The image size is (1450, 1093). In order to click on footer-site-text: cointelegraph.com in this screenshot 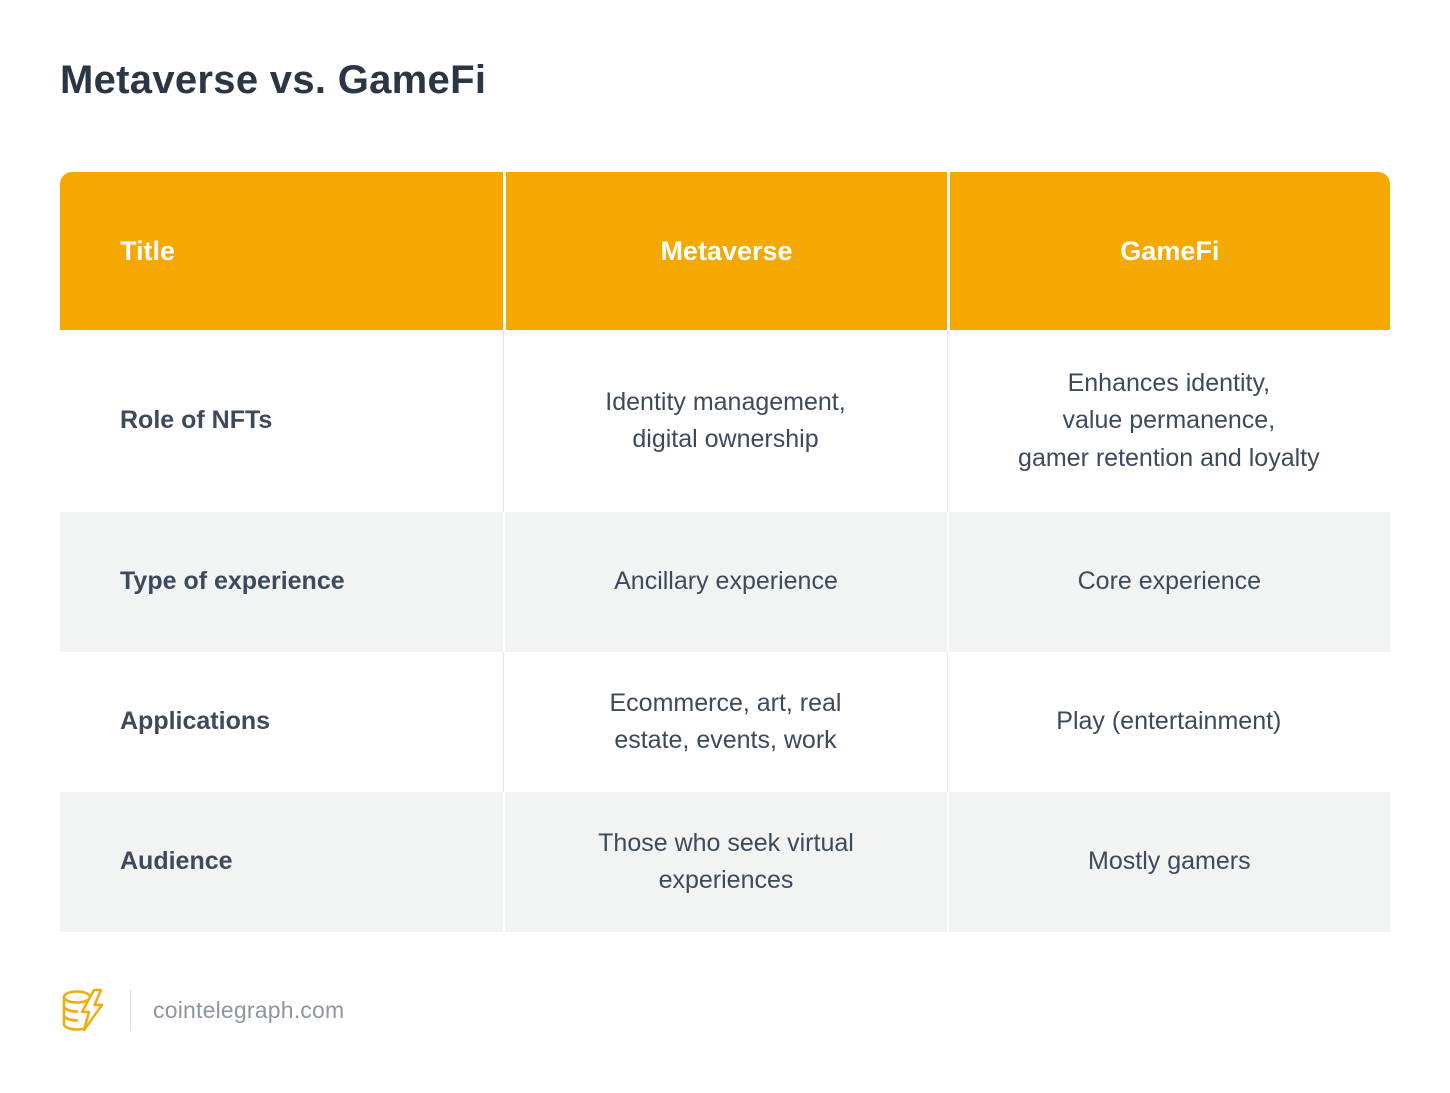, I will do `click(249, 1009)`.